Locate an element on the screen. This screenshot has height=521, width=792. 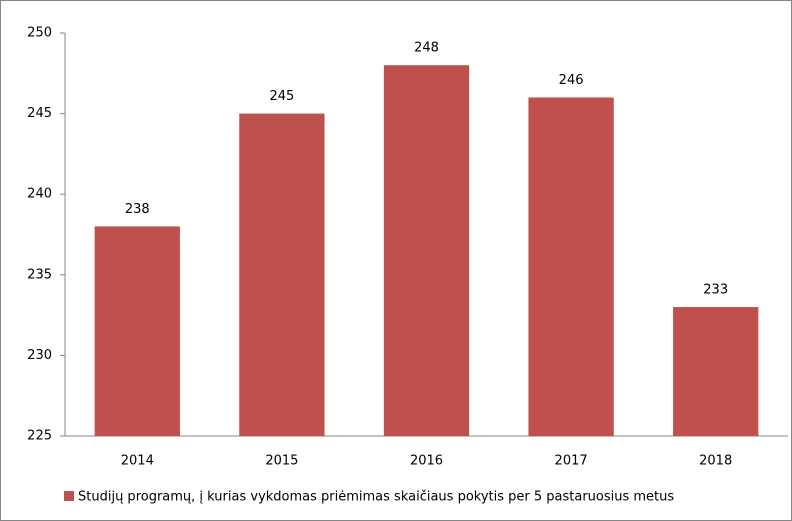
x-tick-label: 2015 is located at coordinates (281, 461).